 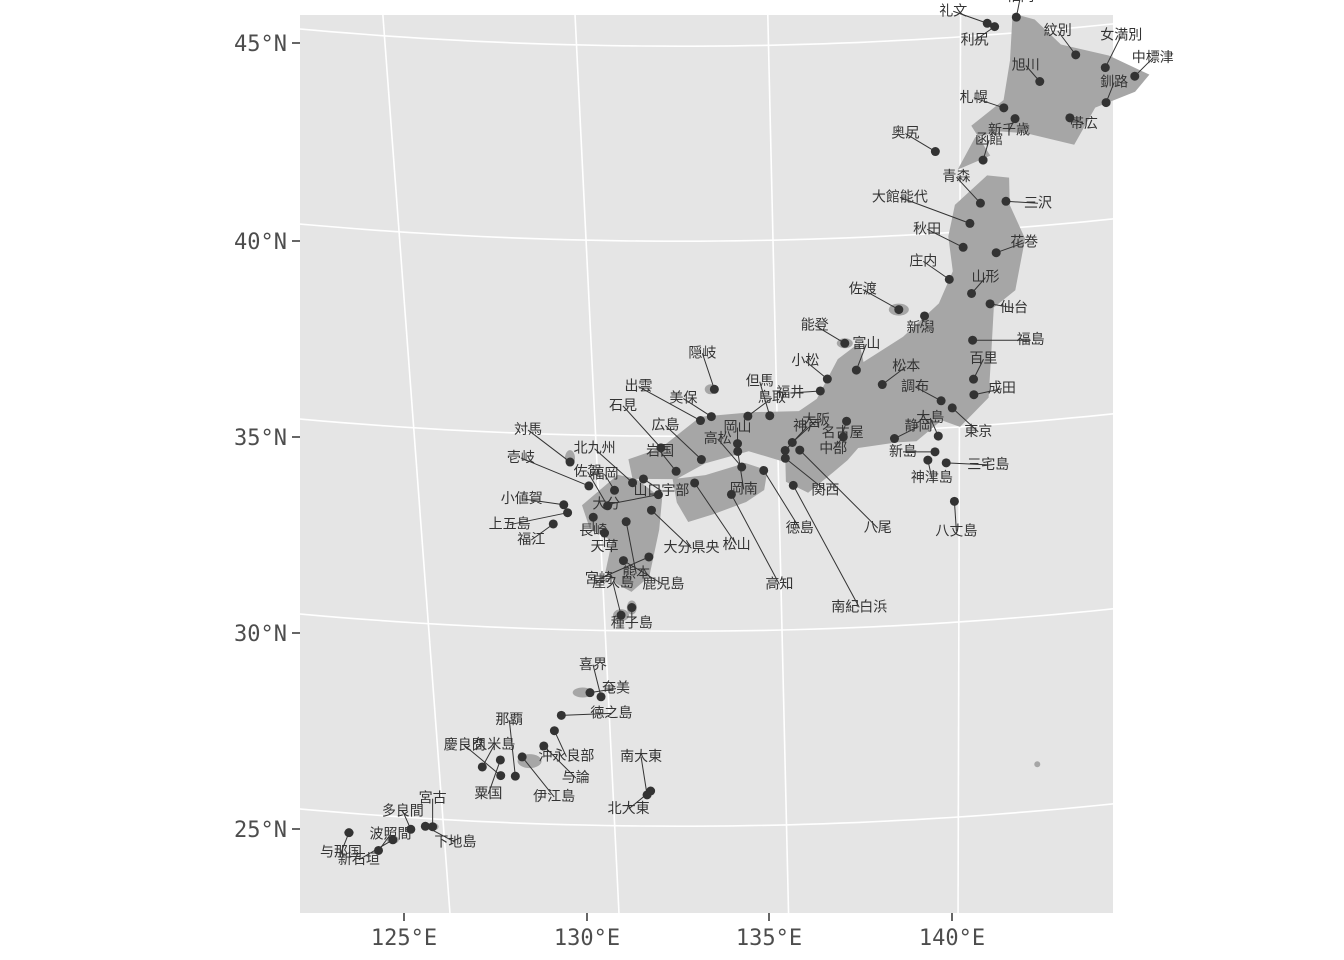 I want to click on airport-label: 大阪, so click(x=816, y=421).